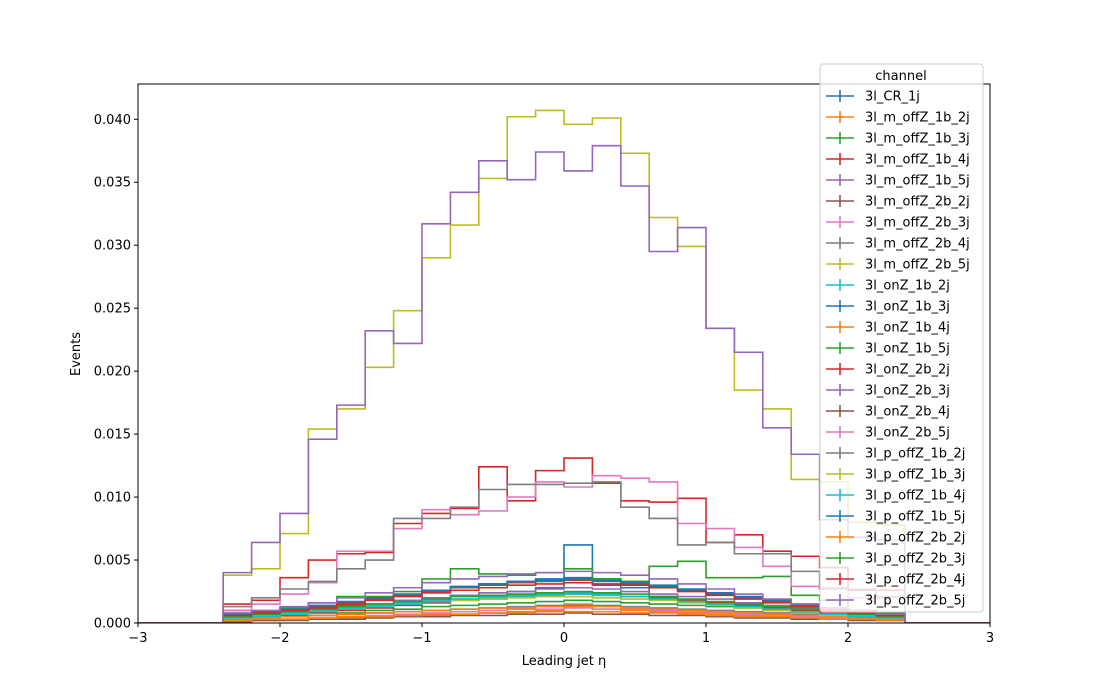  I want to click on x-tick-label: 2, so click(848, 638).